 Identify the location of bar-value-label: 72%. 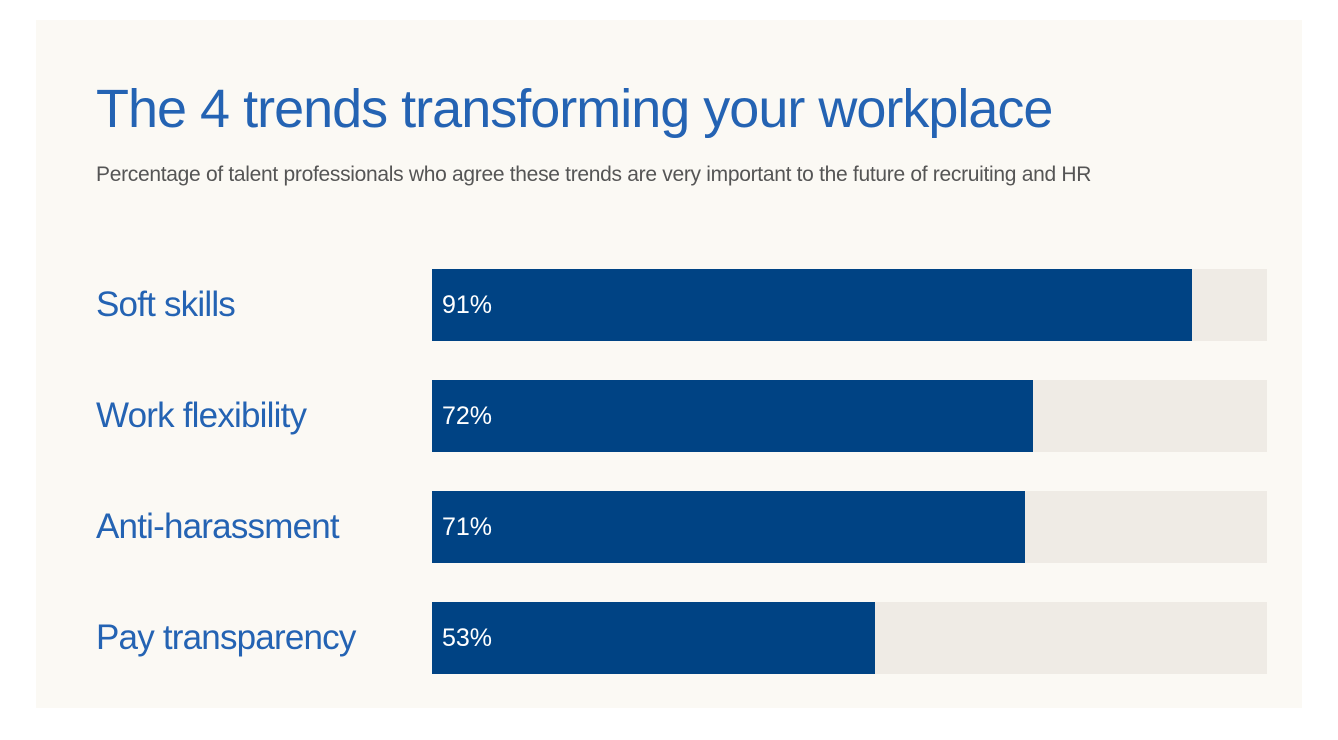
(467, 416).